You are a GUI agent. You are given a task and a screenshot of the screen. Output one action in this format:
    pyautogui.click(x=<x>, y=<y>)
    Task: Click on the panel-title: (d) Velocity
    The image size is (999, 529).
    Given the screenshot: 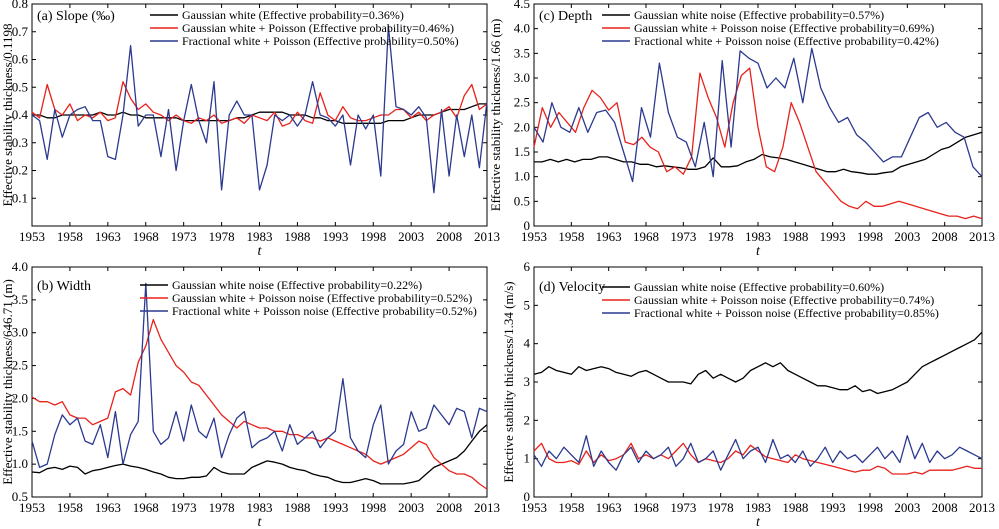 What is the action you would take?
    pyautogui.click(x=572, y=287)
    